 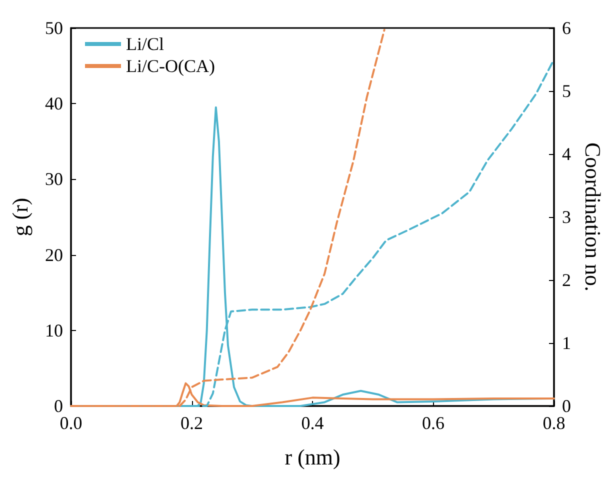 What do you see at coordinates (566, 91) in the screenshot?
I see `y2-tick-label: 5` at bounding box center [566, 91].